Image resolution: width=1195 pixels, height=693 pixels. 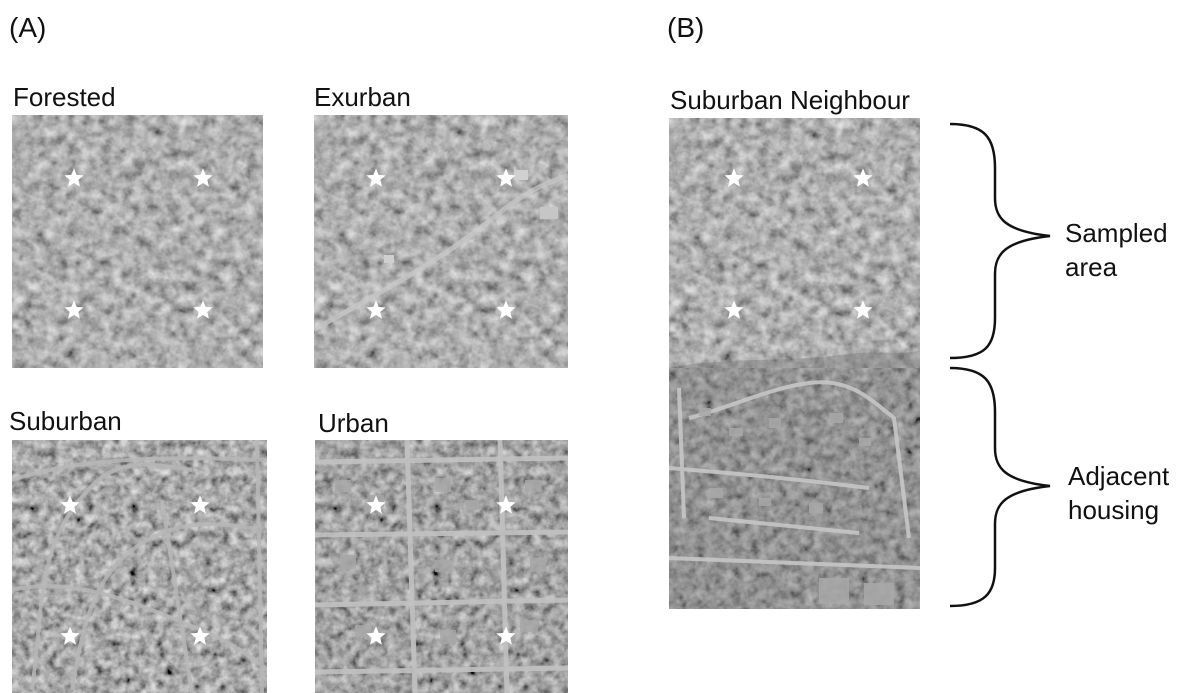 What do you see at coordinates (1091, 267) in the screenshot?
I see `sampled-area-line2: area` at bounding box center [1091, 267].